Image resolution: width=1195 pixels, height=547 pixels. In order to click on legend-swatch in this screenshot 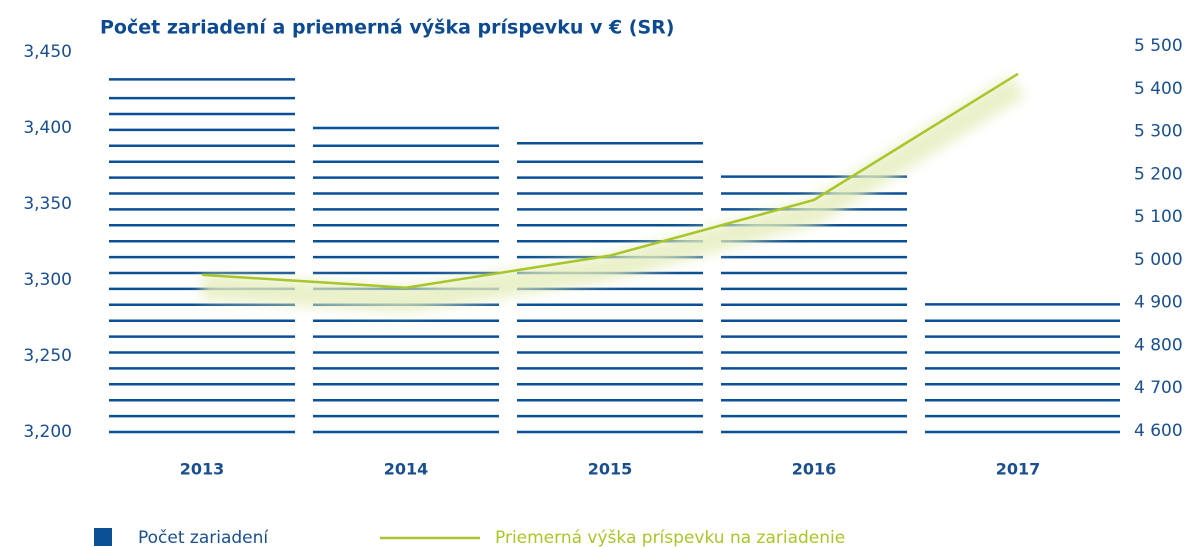, I will do `click(103, 537)`.